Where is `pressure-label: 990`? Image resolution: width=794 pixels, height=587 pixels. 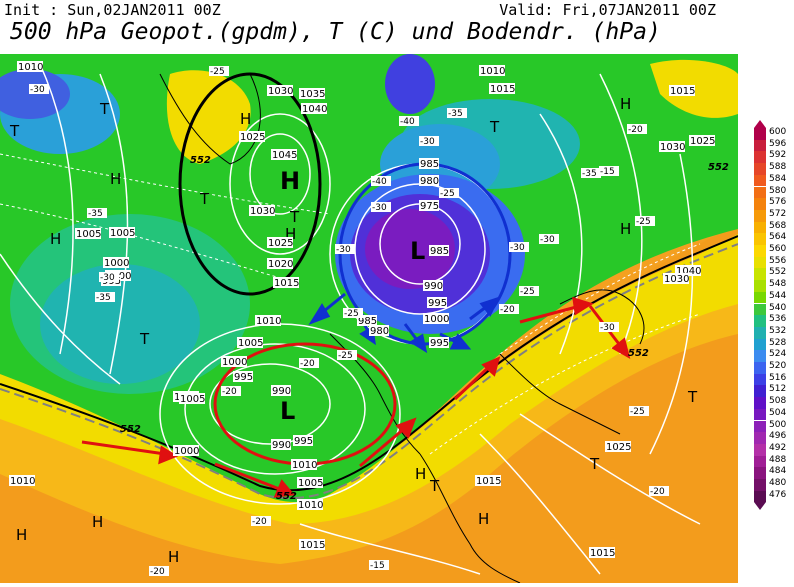 pressure-label: 990 is located at coordinates (281, 391).